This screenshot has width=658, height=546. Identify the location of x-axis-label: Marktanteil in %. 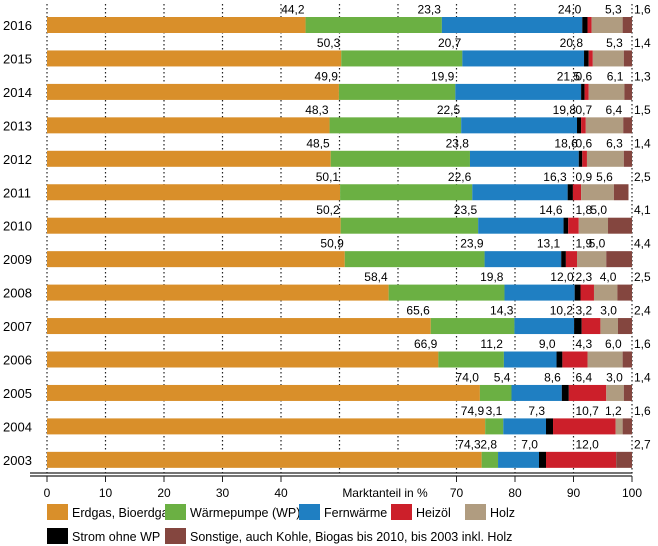
(385, 493).